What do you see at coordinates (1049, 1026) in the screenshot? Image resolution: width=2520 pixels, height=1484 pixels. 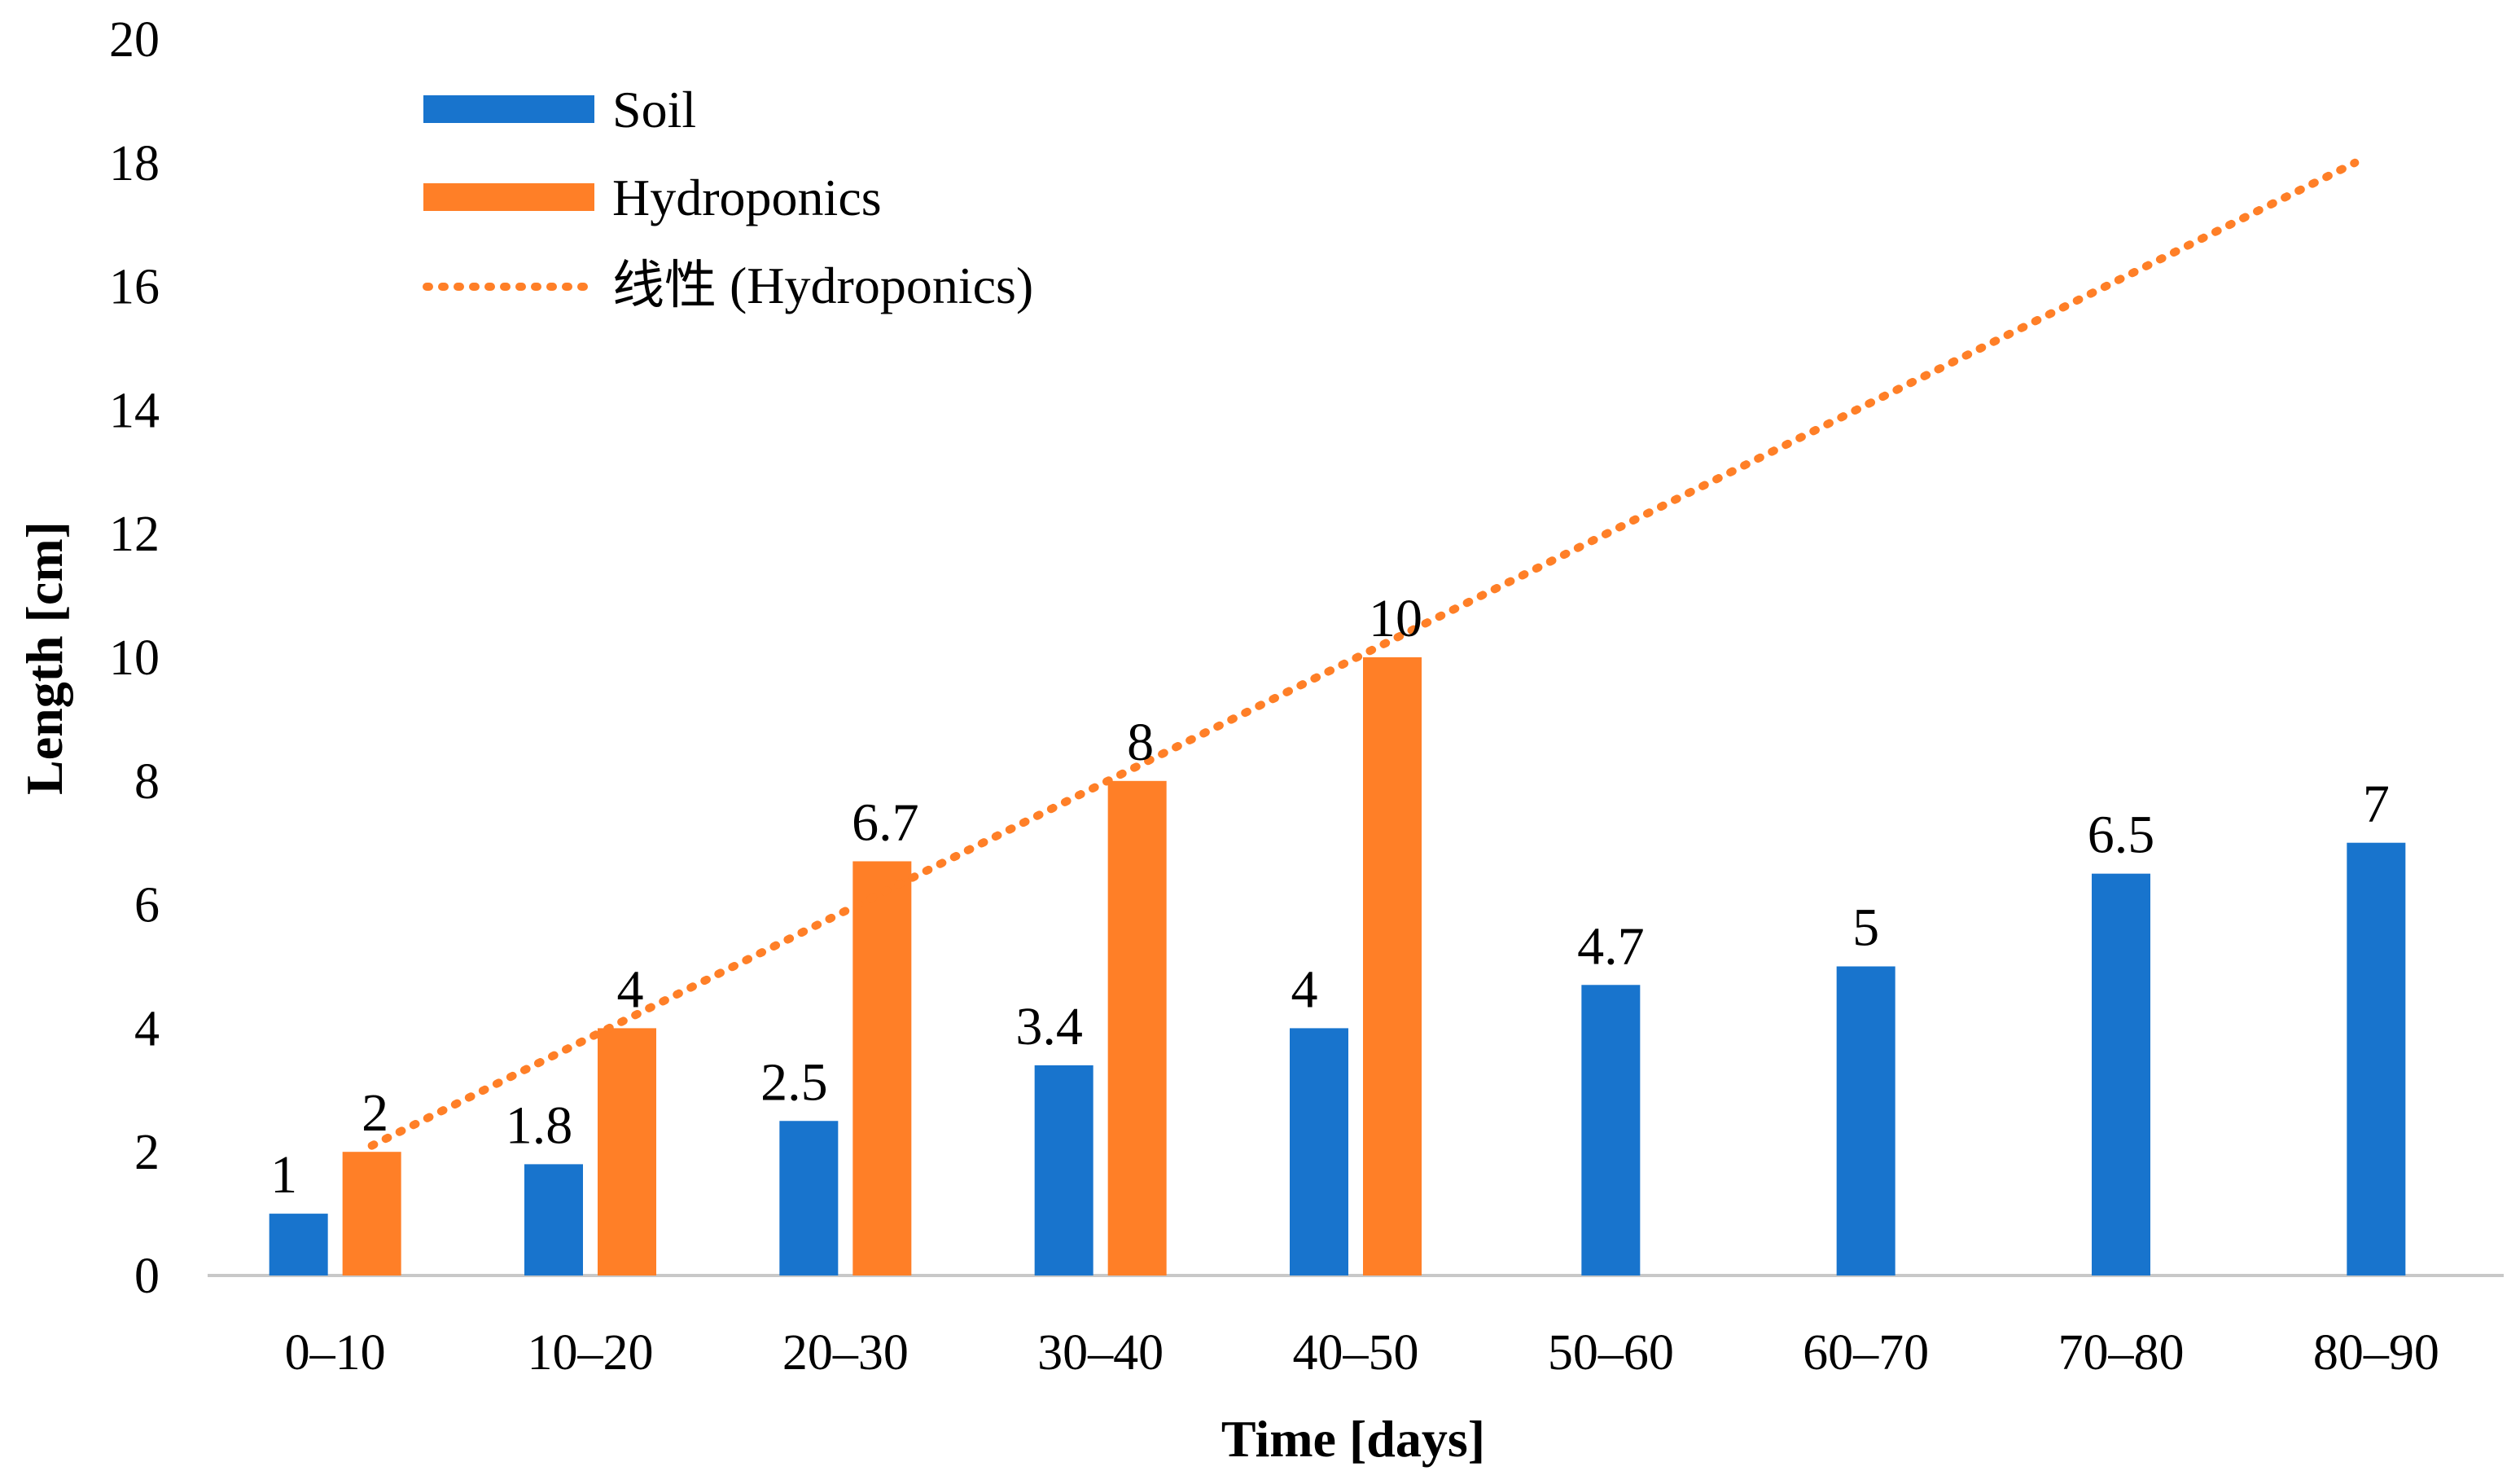 I see `data-label: 3.4` at bounding box center [1049, 1026].